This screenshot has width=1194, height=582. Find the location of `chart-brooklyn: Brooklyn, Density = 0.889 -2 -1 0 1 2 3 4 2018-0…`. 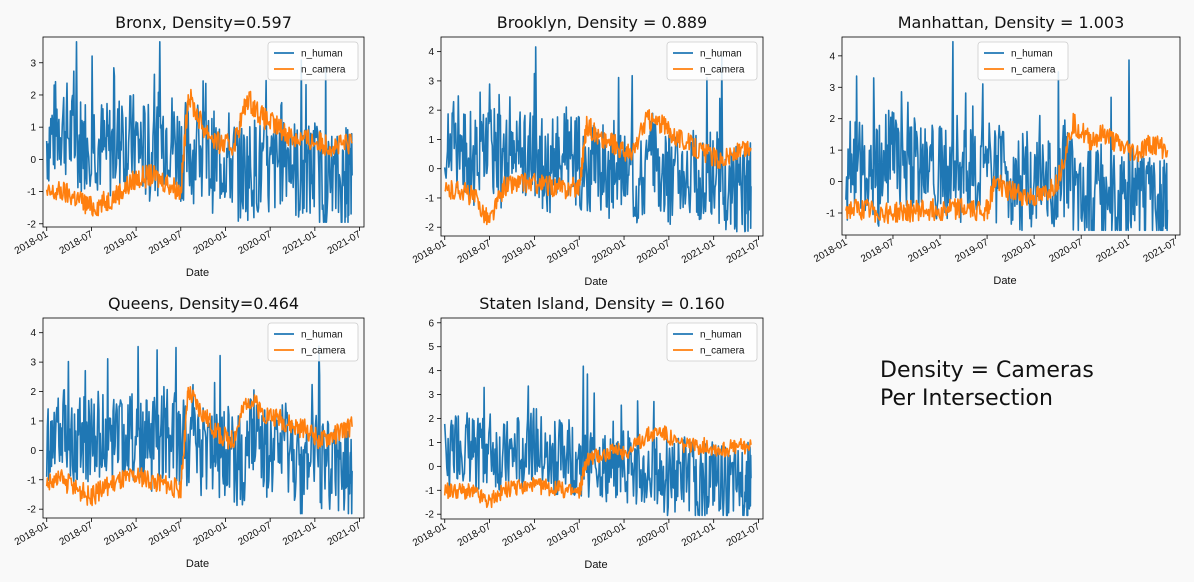

chart-brooklyn: Brooklyn, Density = 0.889 -2 -1 0 1 2 3 4 2018-0… is located at coordinates (587, 150).